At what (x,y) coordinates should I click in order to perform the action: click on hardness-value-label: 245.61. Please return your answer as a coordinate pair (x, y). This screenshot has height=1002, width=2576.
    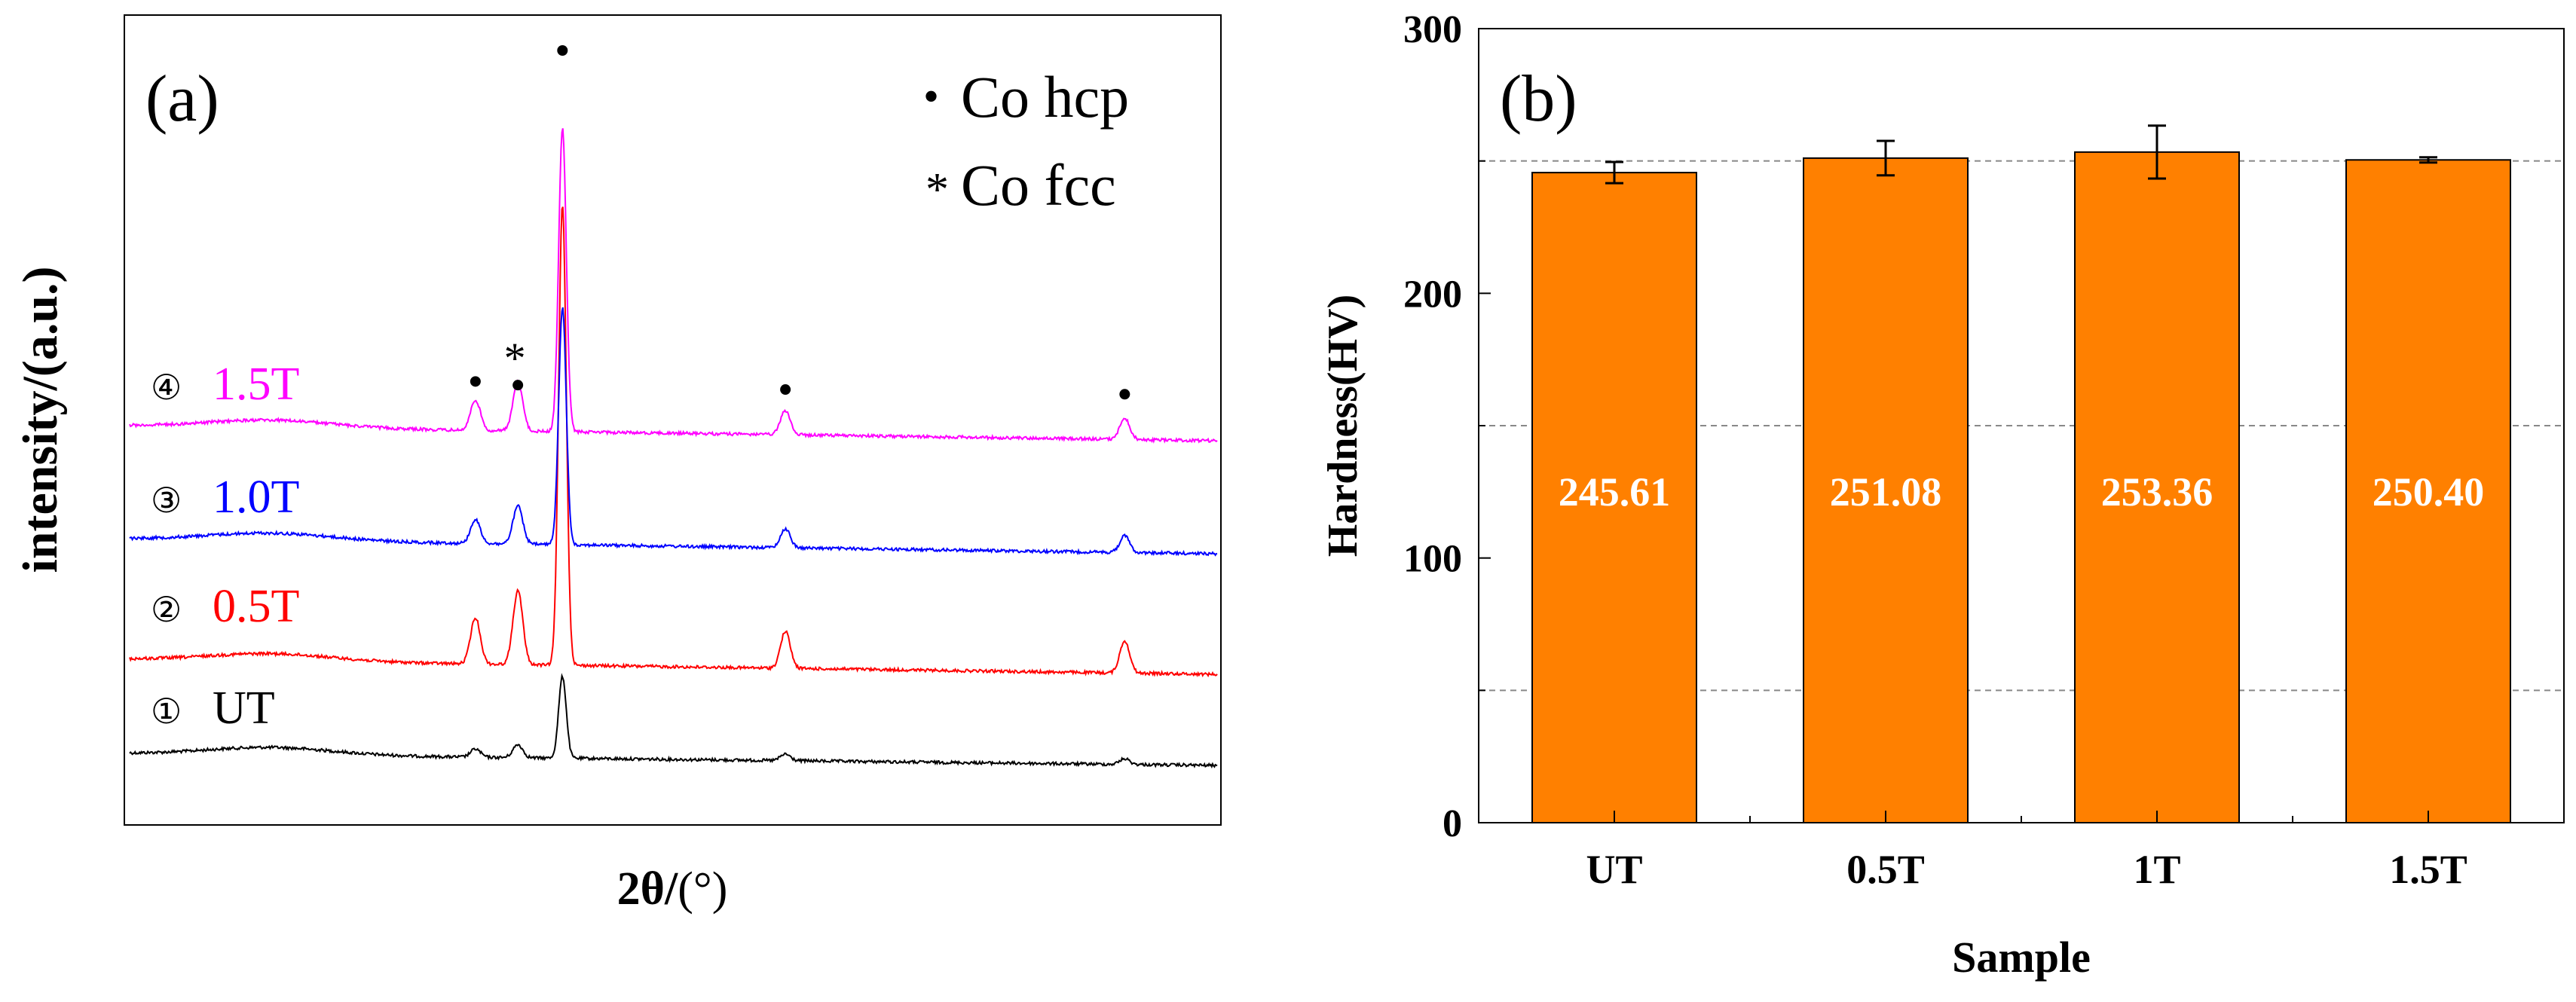
    Looking at the image, I should click on (1615, 492).